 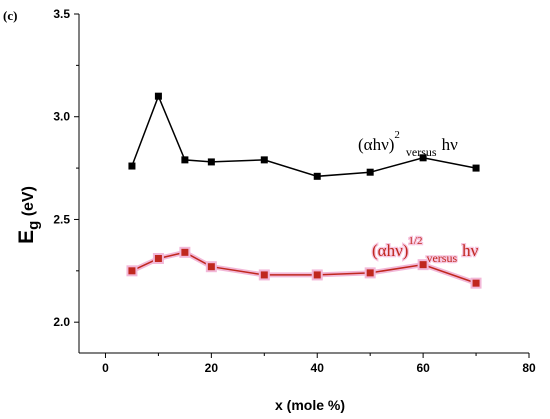 What do you see at coordinates (304, 136) in the screenshot?
I see `series-1-line` at bounding box center [304, 136].